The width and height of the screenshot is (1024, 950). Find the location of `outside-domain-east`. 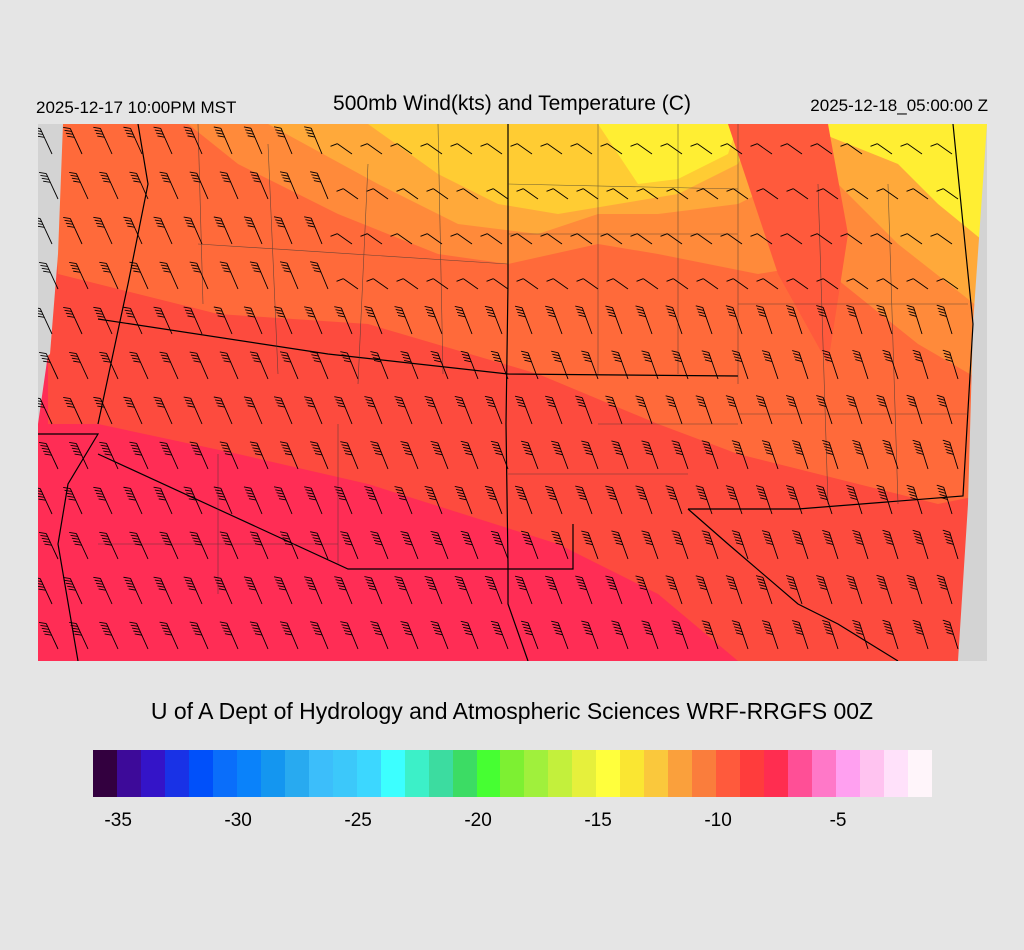

outside-domain-east is located at coordinates (972, 392).